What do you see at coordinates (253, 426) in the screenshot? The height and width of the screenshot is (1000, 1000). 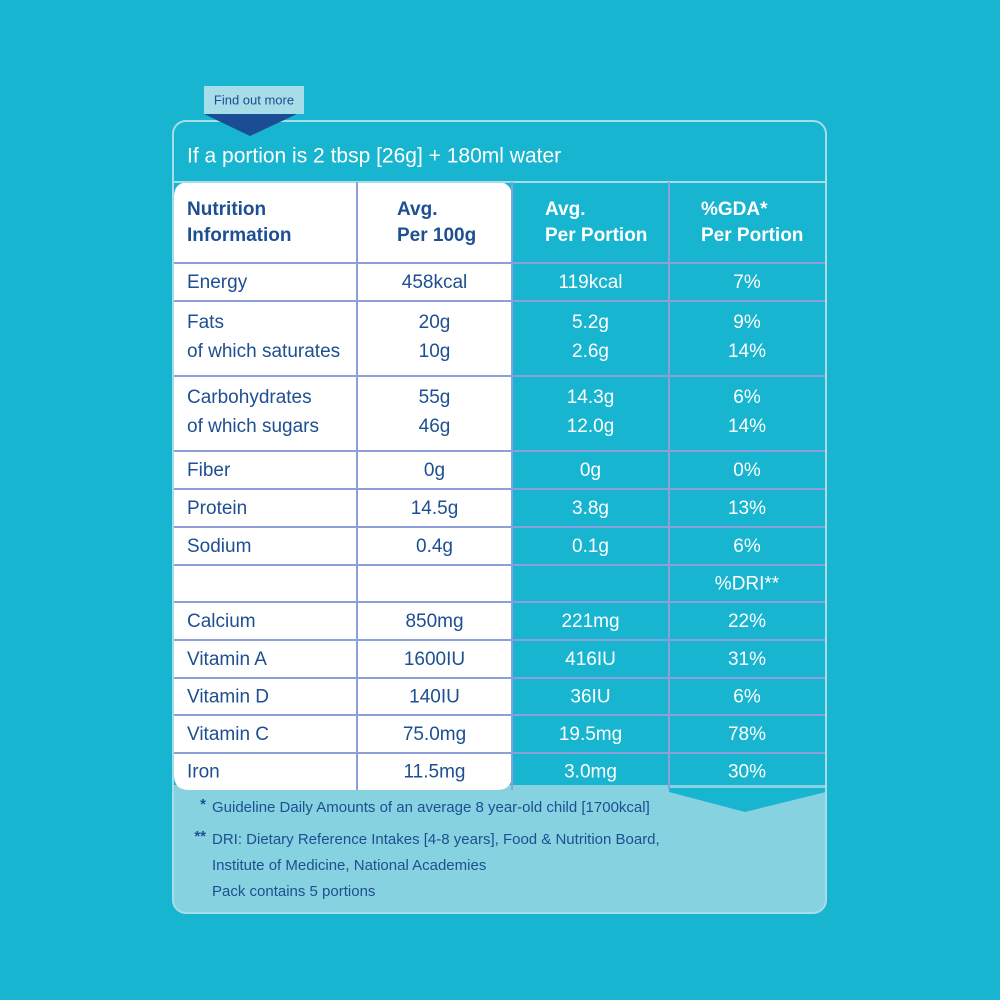 I see `table-cell: of which sugars` at bounding box center [253, 426].